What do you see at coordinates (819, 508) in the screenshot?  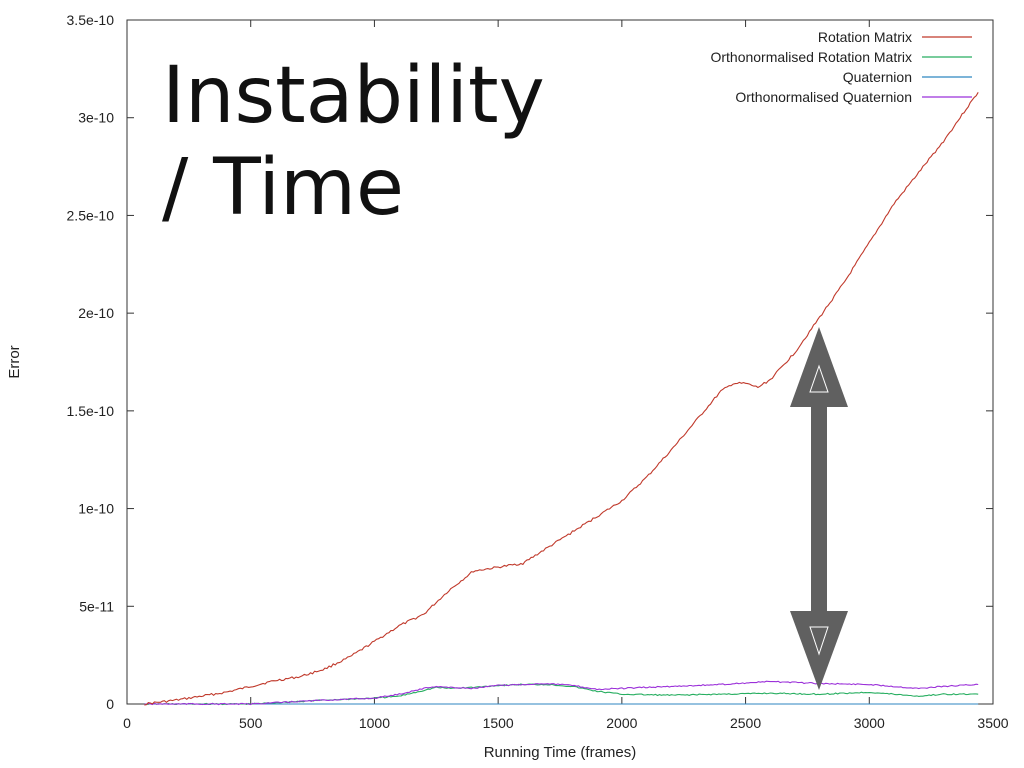 I see `double-arrow-annotation` at bounding box center [819, 508].